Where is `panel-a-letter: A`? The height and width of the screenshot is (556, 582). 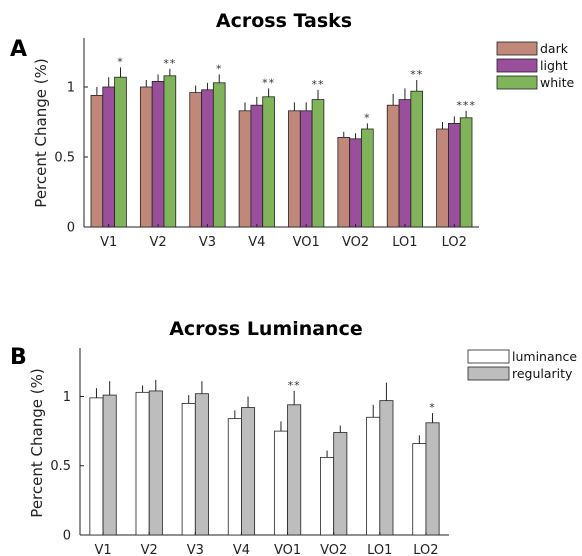
panel-a-letter: A is located at coordinates (18, 49).